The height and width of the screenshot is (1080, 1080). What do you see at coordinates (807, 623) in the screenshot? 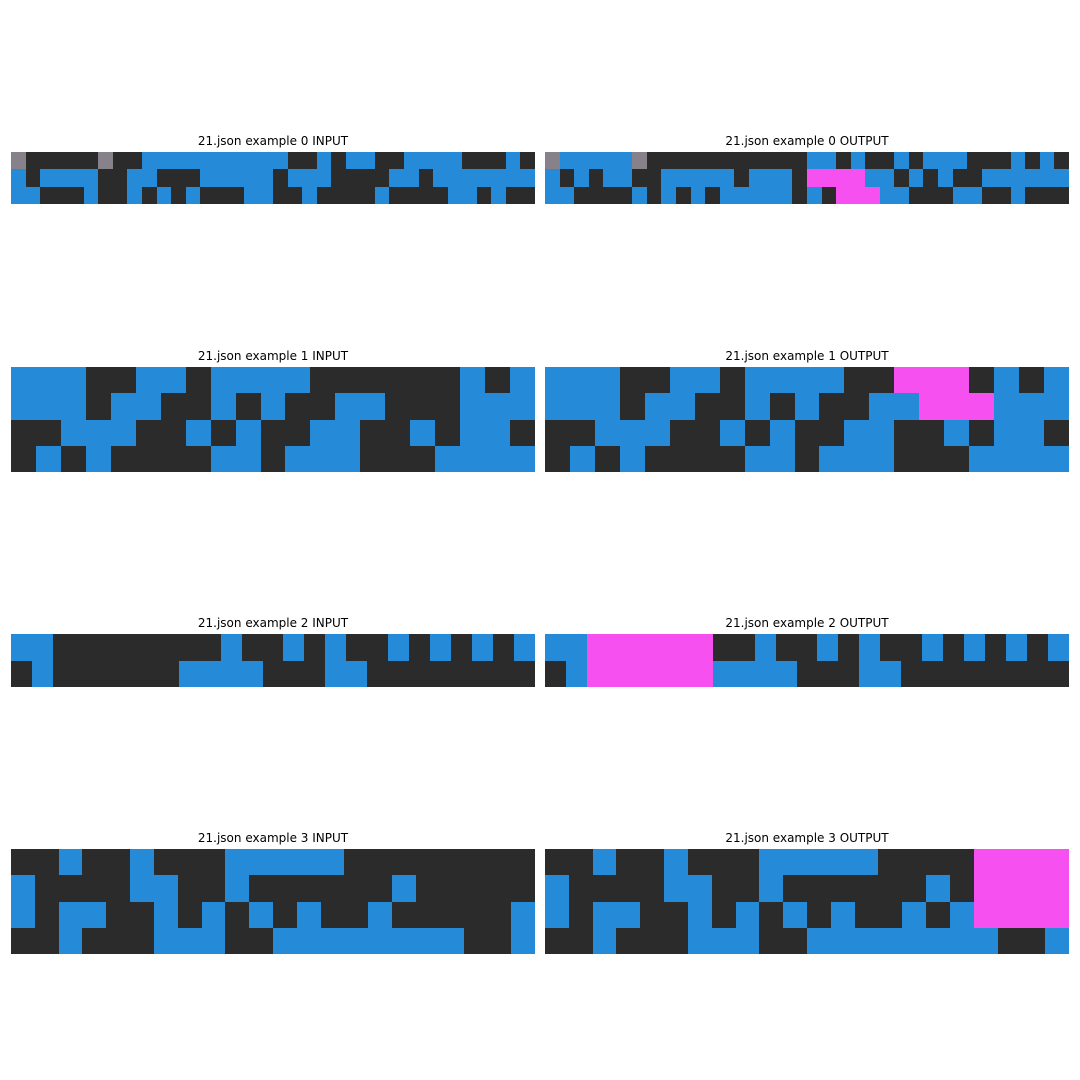
I see `panel-title: 21.json example 2 OUTPUT` at bounding box center [807, 623].